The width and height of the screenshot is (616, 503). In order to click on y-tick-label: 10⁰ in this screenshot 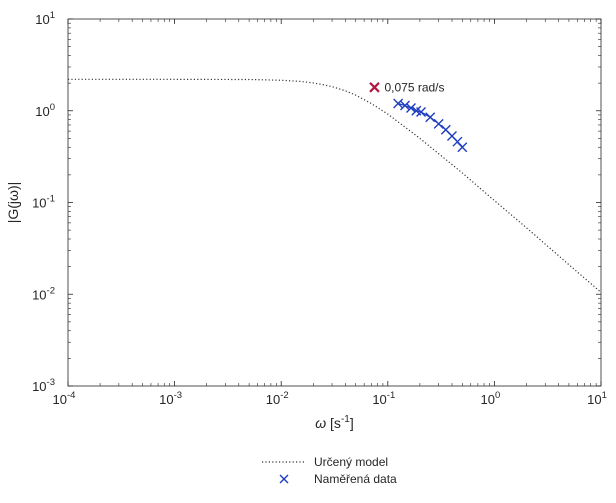, I will do `click(45, 110)`.